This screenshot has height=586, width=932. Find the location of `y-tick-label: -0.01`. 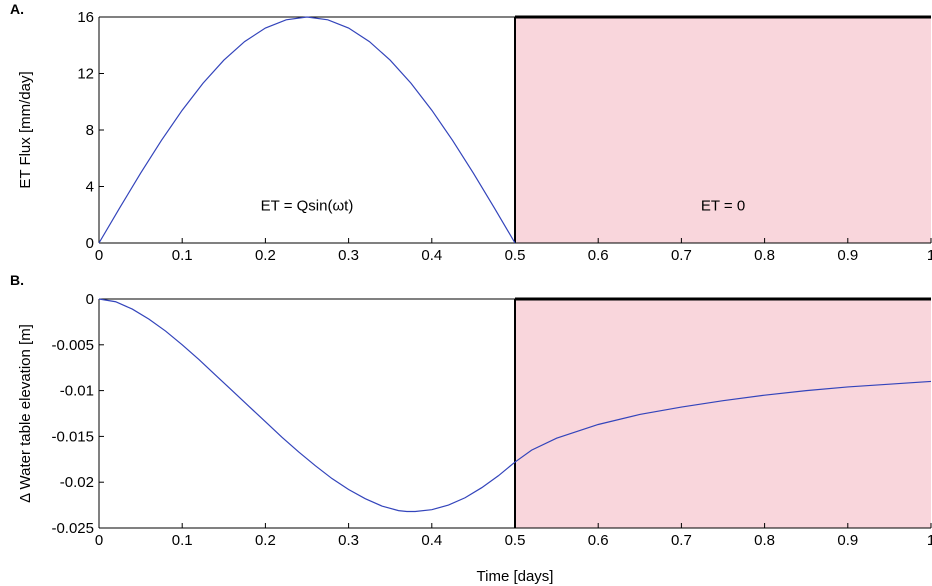

y-tick-label: -0.01 is located at coordinates (77, 391).